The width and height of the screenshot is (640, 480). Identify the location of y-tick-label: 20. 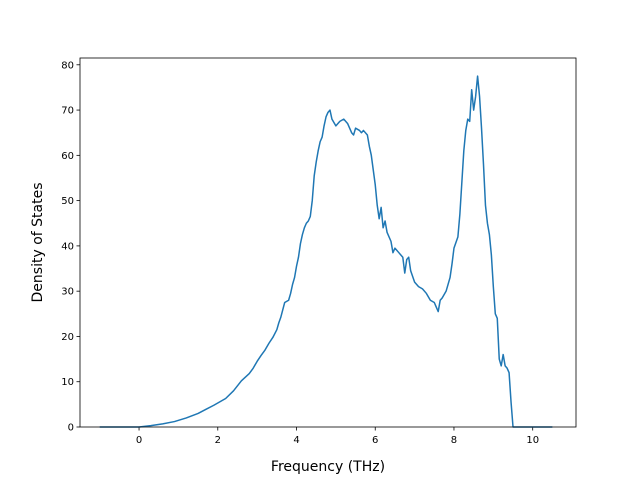
(67, 337).